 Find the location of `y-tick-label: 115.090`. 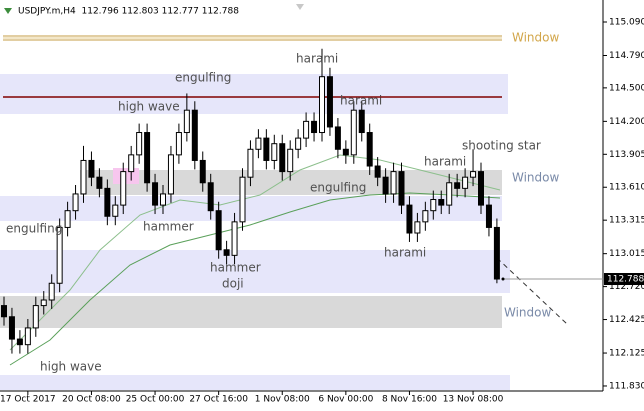

y-tick-label: 115.090 is located at coordinates (626, 22).